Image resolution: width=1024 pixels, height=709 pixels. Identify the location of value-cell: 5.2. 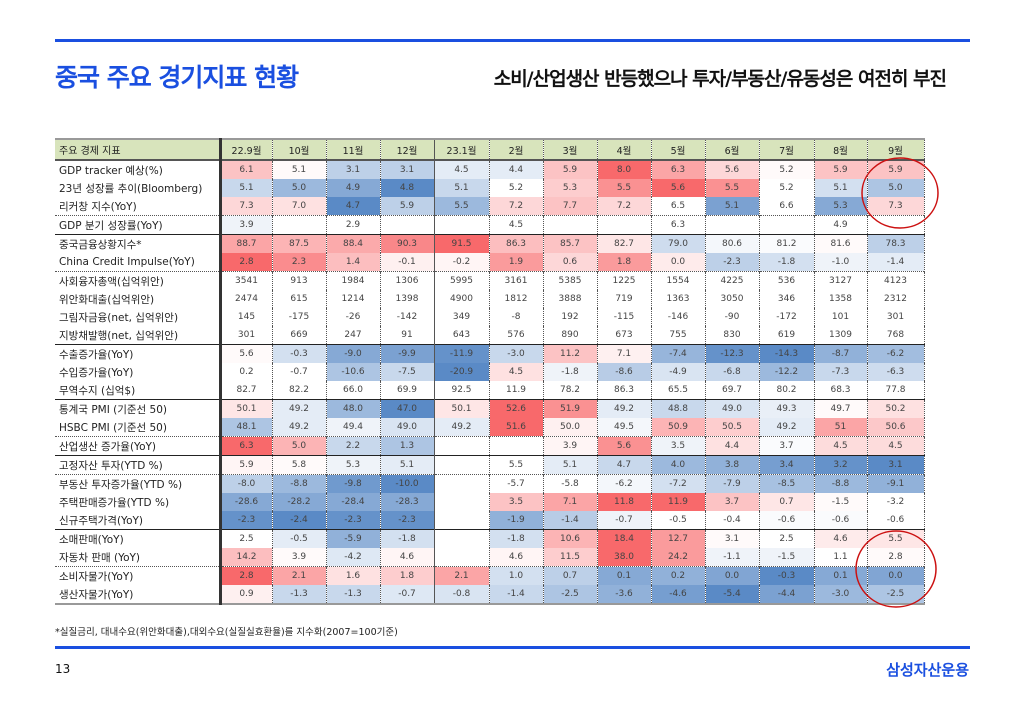
(786, 169).